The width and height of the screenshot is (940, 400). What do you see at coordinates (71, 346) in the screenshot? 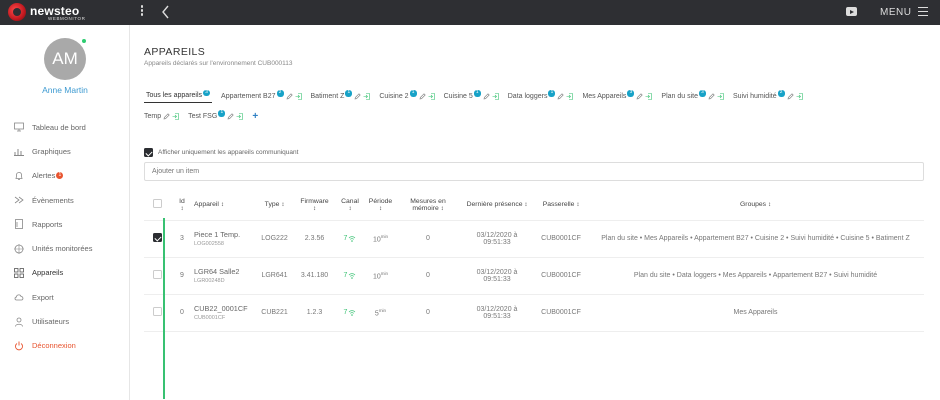
I see `sidebar-item-deconnexion: Déconnexion` at bounding box center [71, 346].